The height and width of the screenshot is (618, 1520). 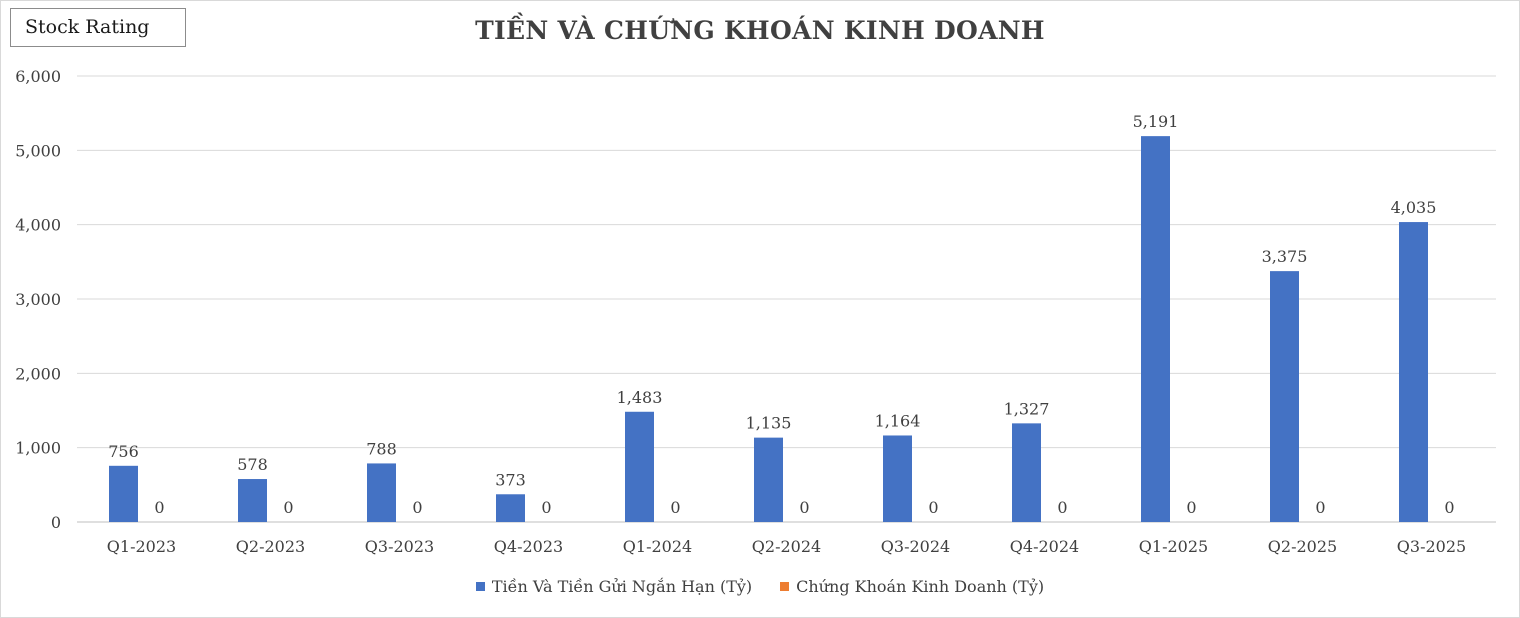 I want to click on data-label: 788, so click(x=381, y=448).